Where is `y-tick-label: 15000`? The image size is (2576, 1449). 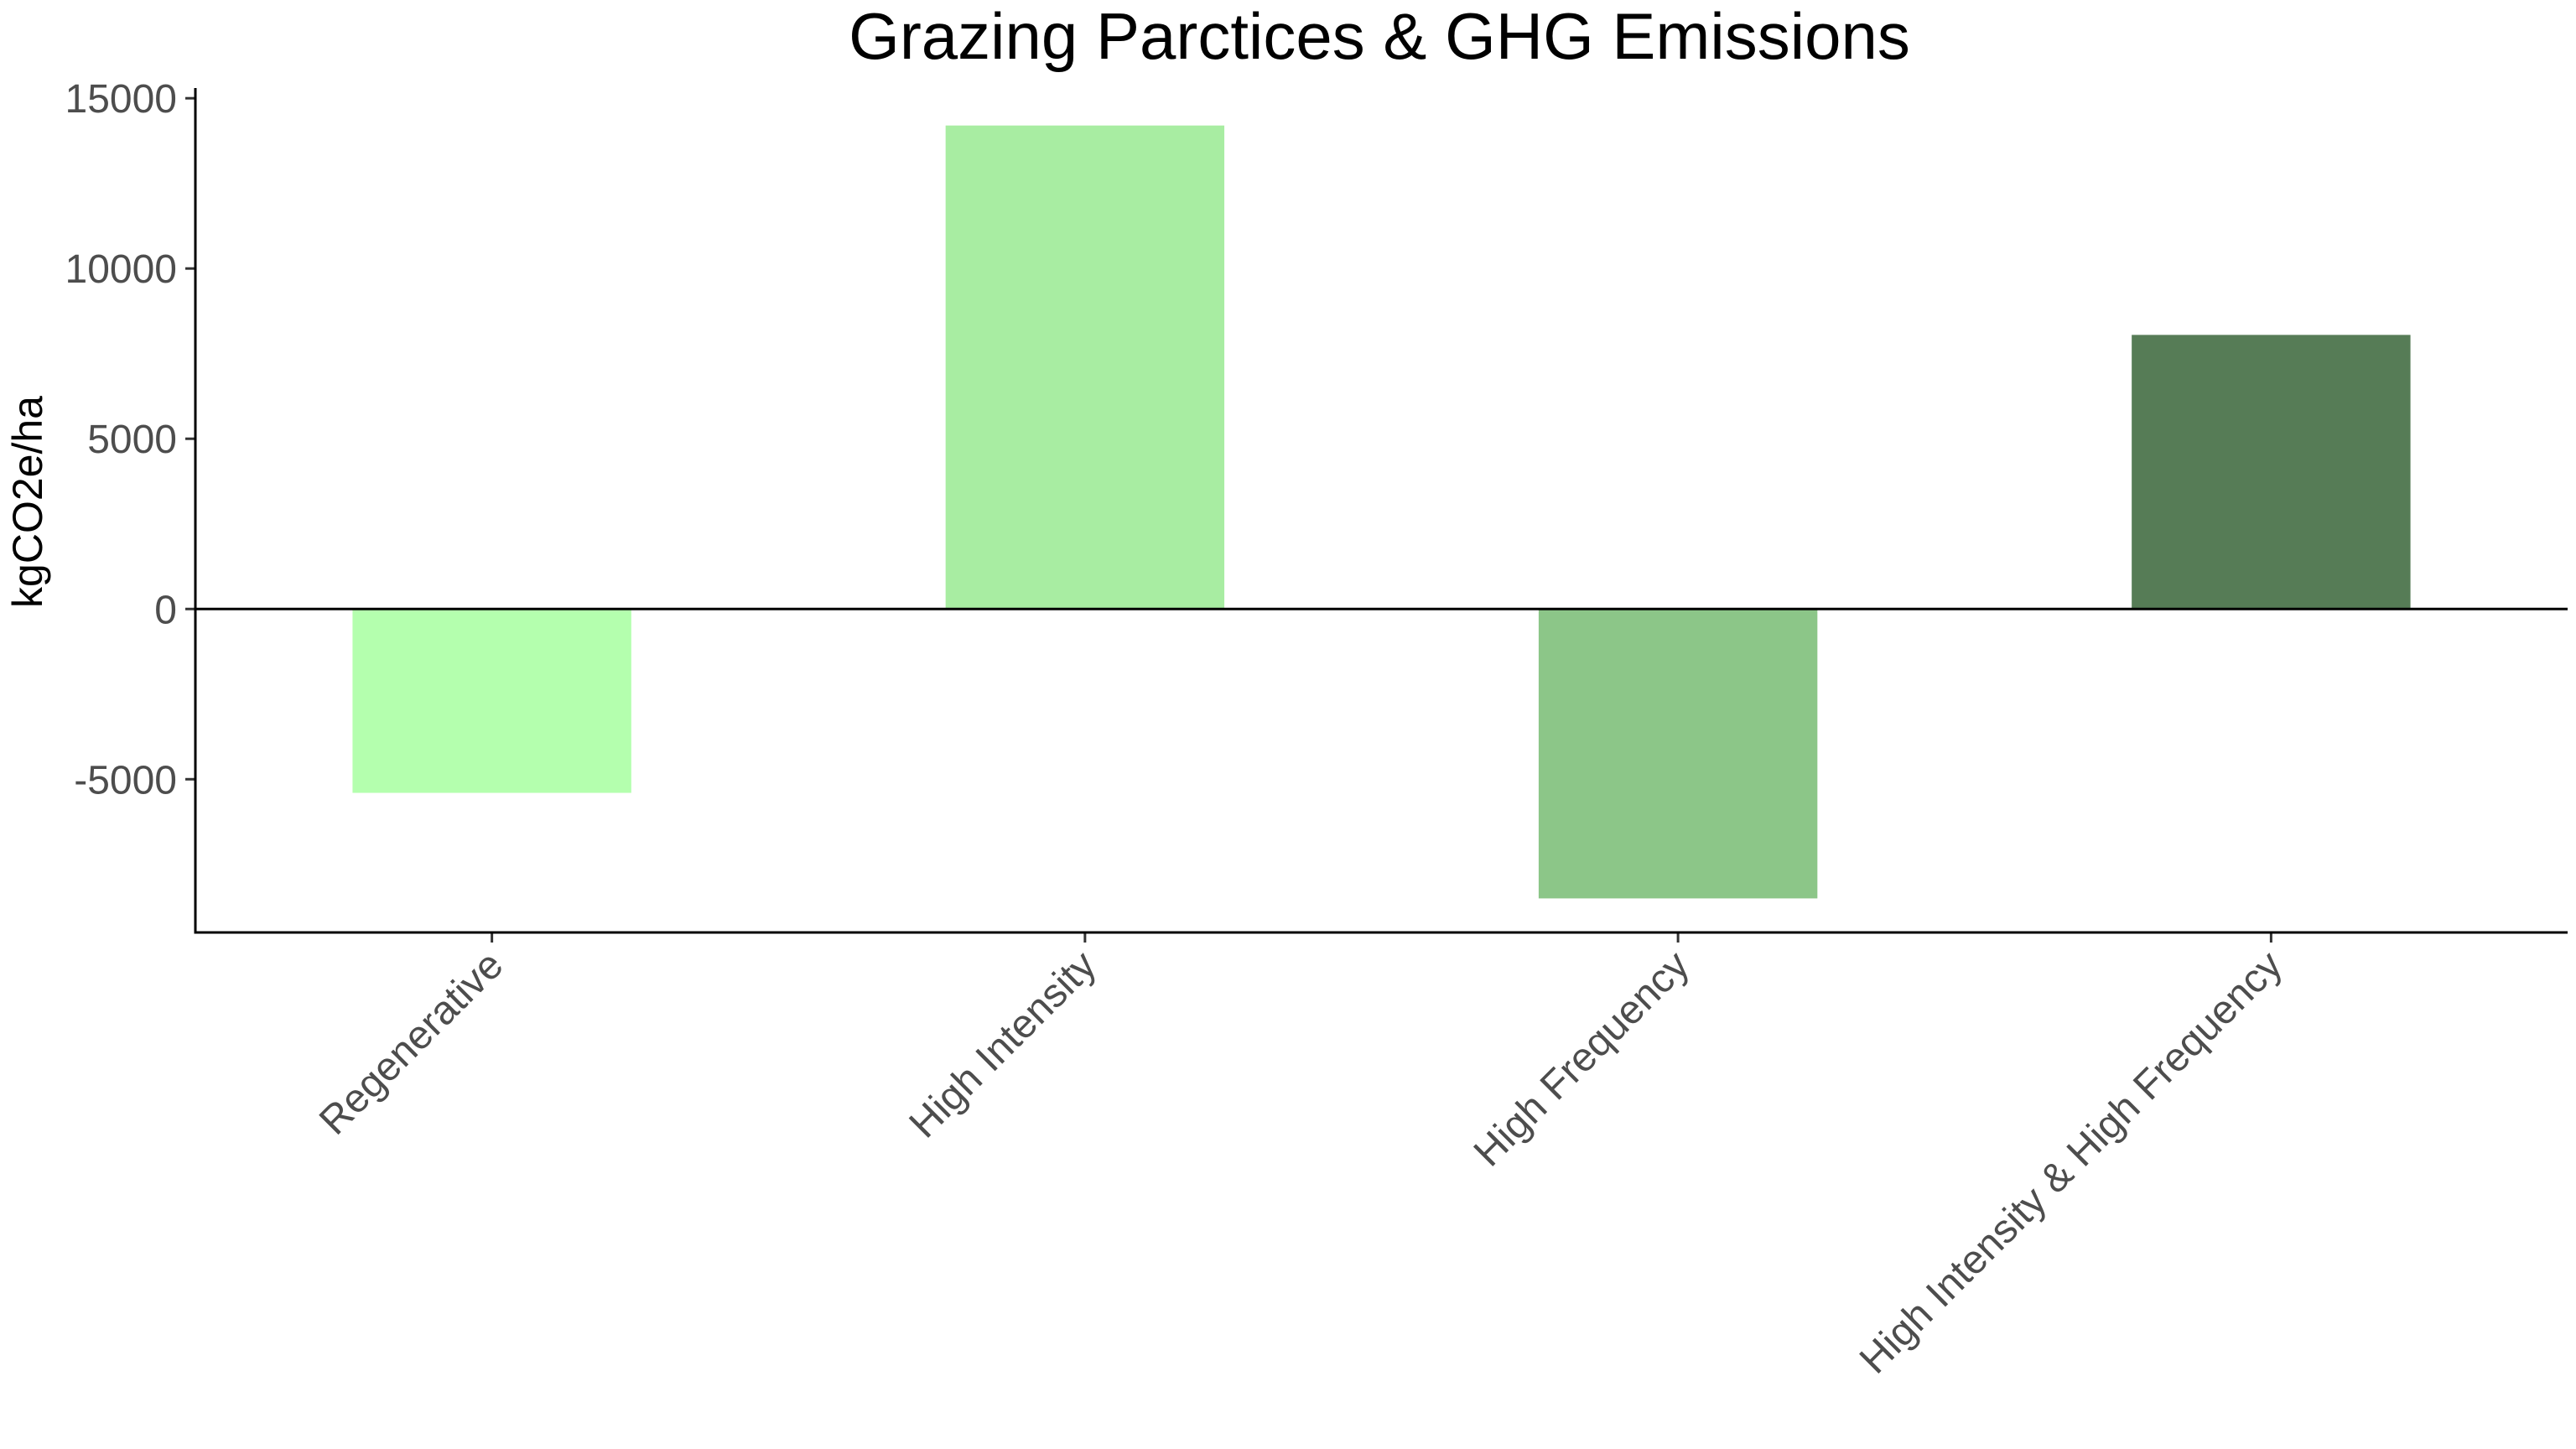 y-tick-label: 15000 is located at coordinates (121, 99).